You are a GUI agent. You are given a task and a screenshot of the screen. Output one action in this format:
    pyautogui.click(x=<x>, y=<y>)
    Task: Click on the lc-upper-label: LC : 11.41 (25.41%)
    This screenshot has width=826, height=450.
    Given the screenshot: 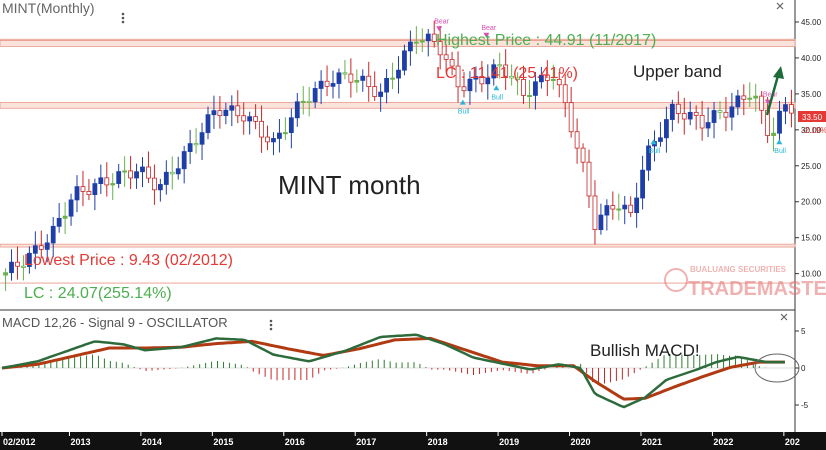 What is the action you would take?
    pyautogui.click(x=507, y=73)
    